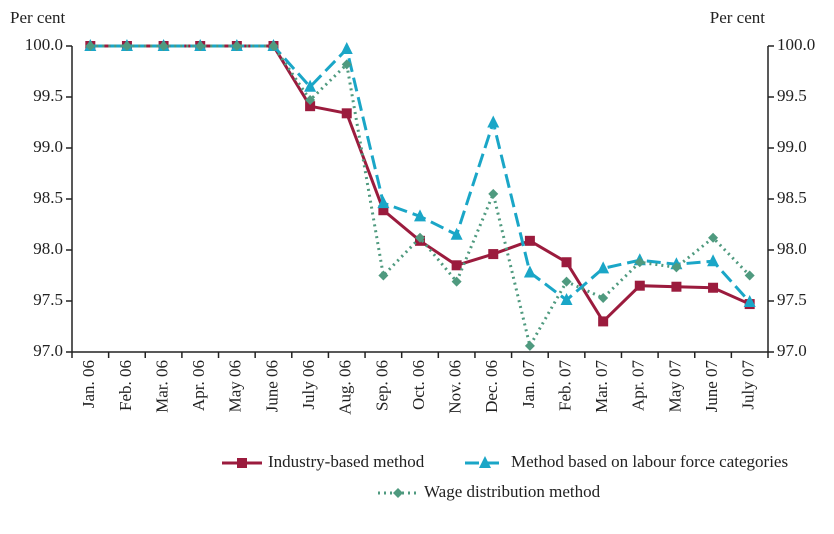 The width and height of the screenshot is (834, 534). What do you see at coordinates (601, 386) in the screenshot?
I see `x-tick-label: Mar. 07` at bounding box center [601, 386].